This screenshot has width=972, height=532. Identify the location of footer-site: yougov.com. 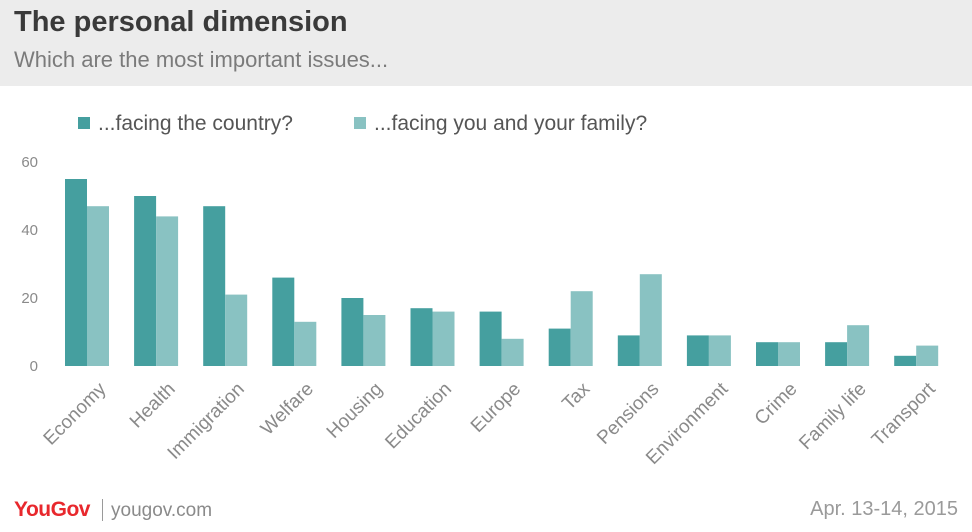
(162, 510).